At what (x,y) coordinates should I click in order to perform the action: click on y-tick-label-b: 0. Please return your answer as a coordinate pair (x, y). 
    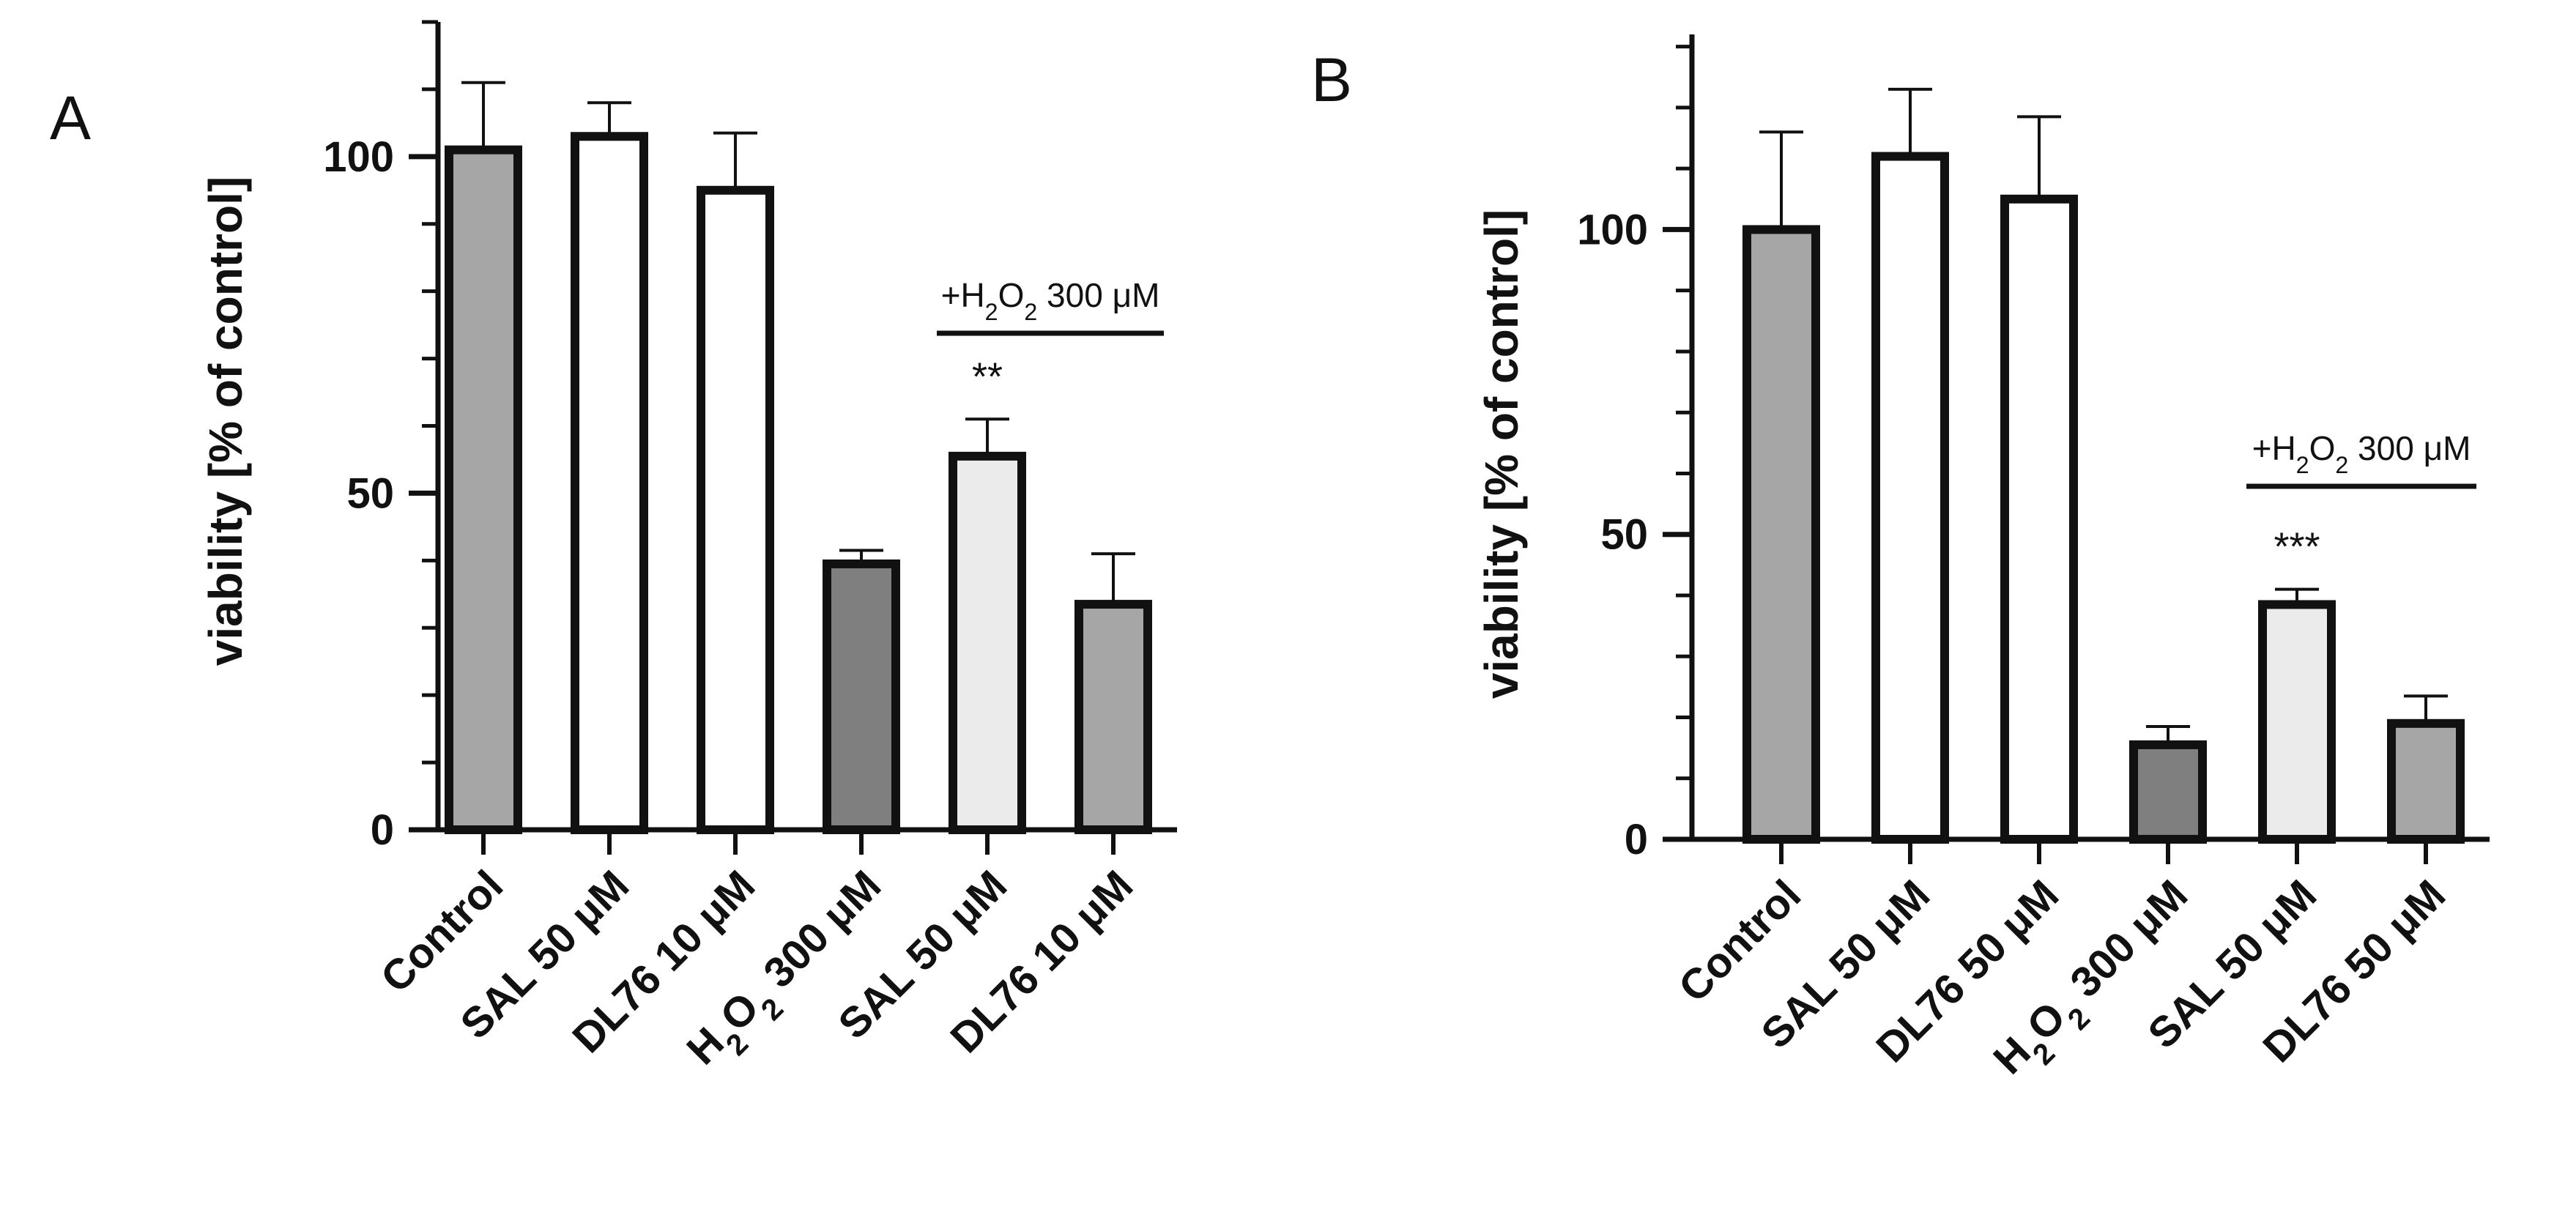
    Looking at the image, I should click on (1636, 839).